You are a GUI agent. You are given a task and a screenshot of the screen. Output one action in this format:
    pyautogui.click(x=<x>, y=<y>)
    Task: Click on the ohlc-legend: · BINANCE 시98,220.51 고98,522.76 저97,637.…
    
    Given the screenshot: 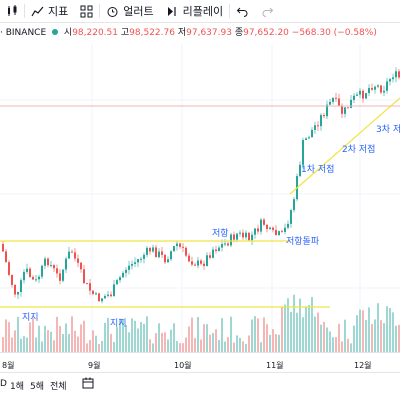 What is the action you would take?
    pyautogui.click(x=188, y=31)
    